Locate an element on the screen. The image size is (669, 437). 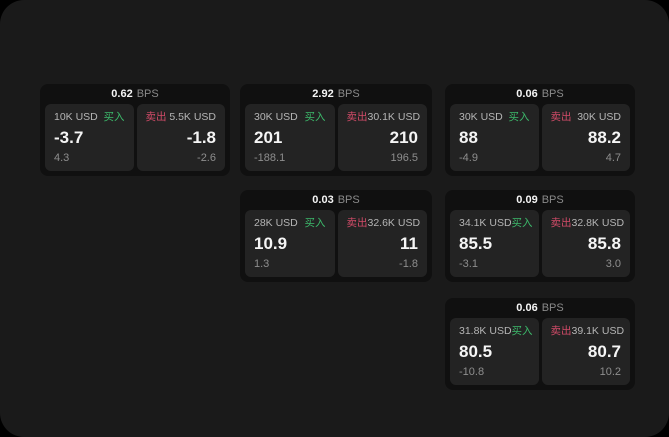
sell-notional: 30K USD is located at coordinates (599, 117).